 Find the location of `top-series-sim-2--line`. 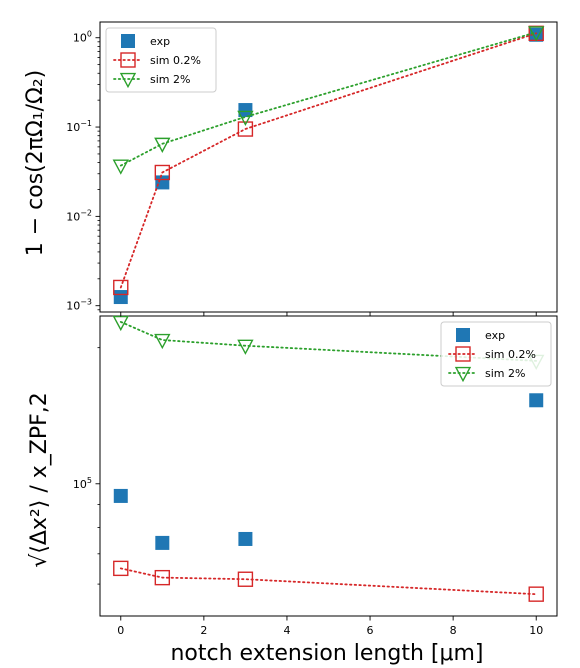

top-series-sim-2--line is located at coordinates (328, 99).